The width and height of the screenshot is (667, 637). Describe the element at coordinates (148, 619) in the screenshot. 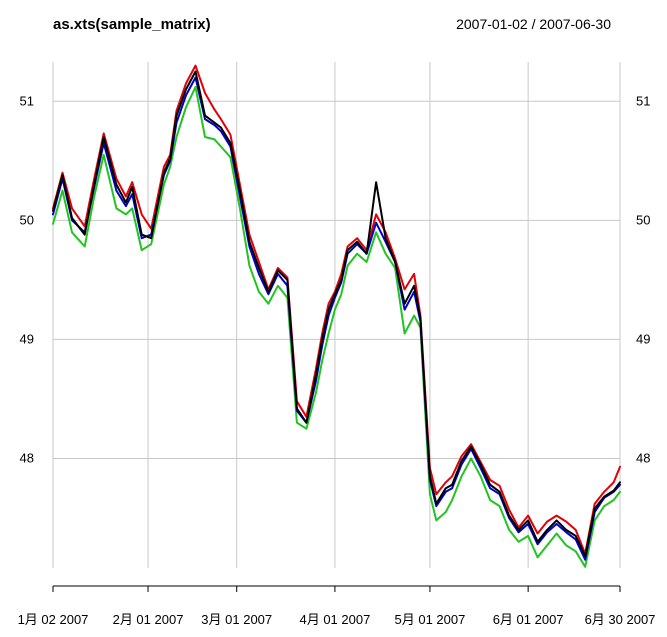

I see `x-tick-label: 2月 01 2007` at that location.